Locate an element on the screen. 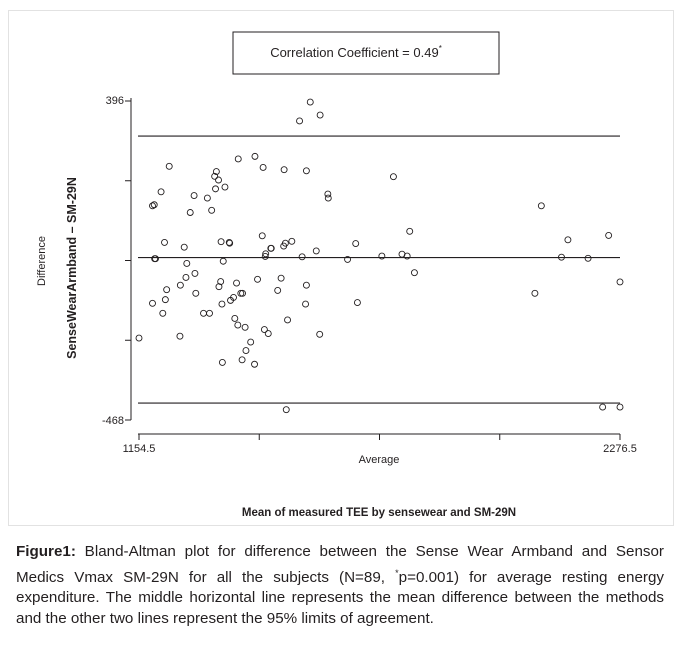  caption-sup: * is located at coordinates (397, 572).